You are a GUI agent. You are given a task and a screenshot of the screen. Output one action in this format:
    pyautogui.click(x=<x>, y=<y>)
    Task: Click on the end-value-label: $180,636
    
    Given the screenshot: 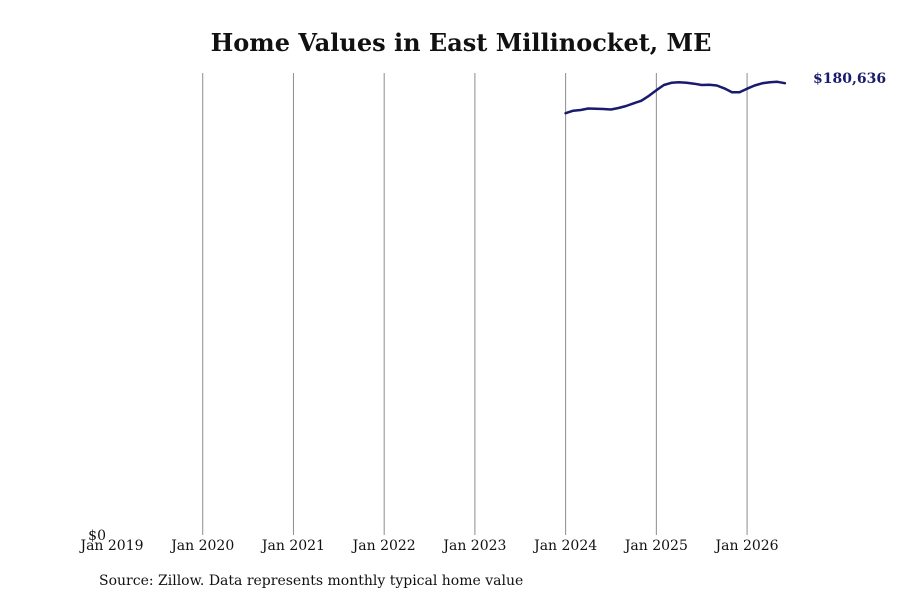 What is the action you would take?
    pyautogui.click(x=849, y=79)
    